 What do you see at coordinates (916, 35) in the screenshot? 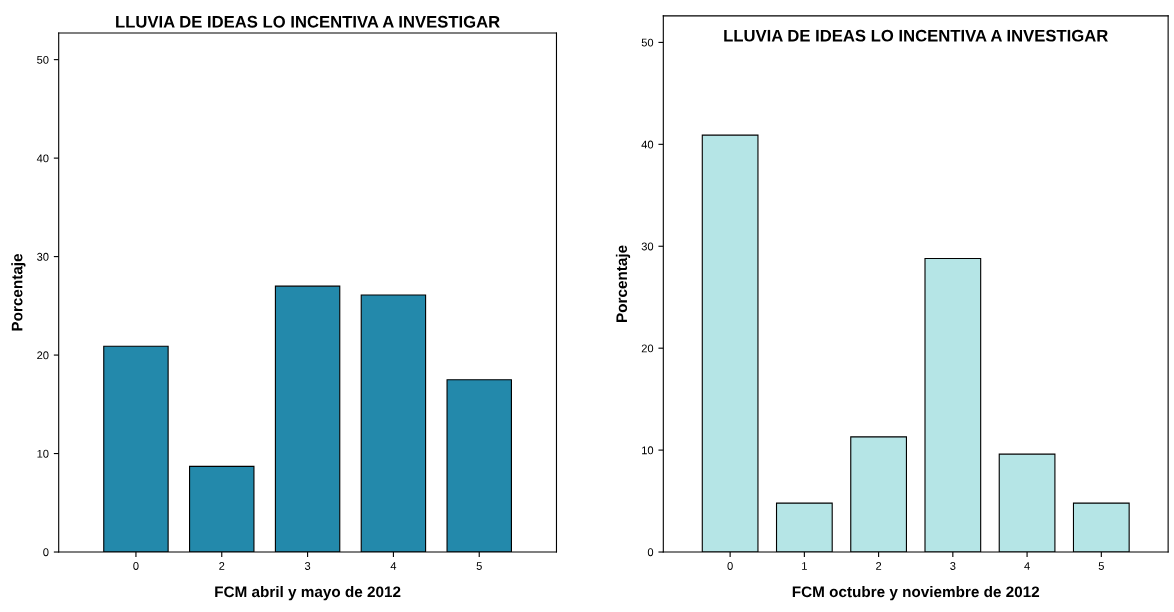
I see `text: LLUVIA DE IDEAS LO INCENTIVA A INVESTIGAR` at bounding box center [916, 35].